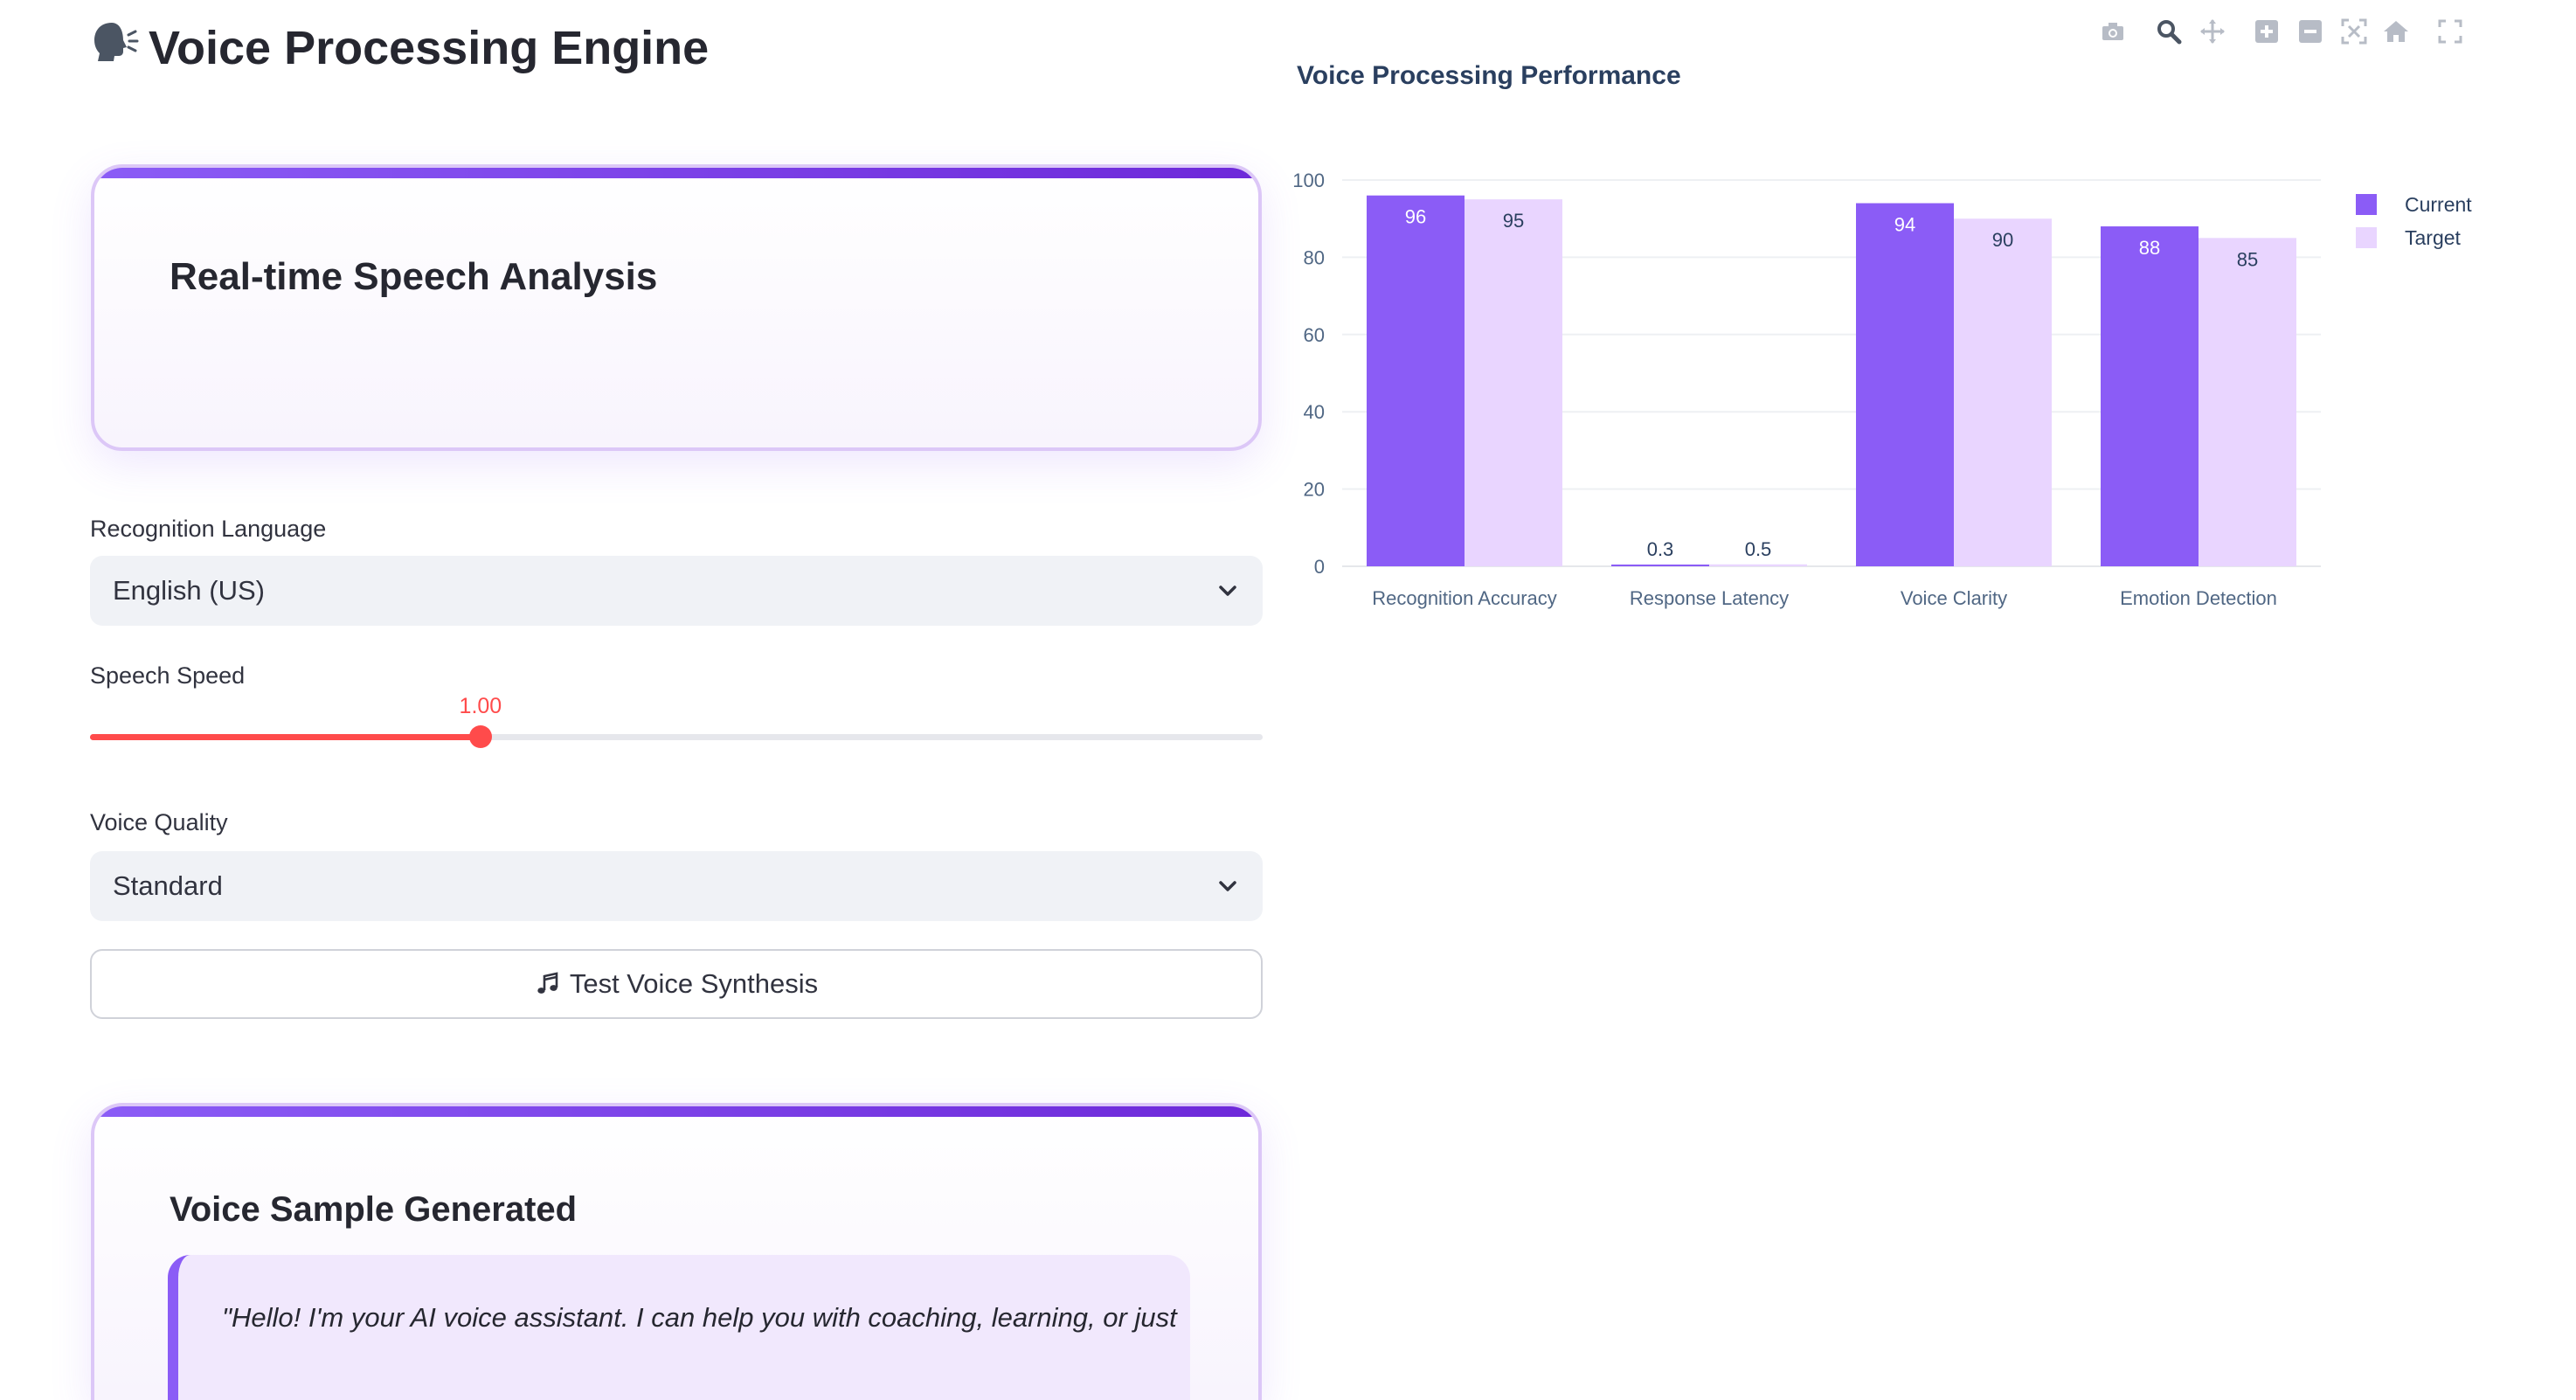  What do you see at coordinates (676, 736) in the screenshot?
I see `speech-speed-slider` at bounding box center [676, 736].